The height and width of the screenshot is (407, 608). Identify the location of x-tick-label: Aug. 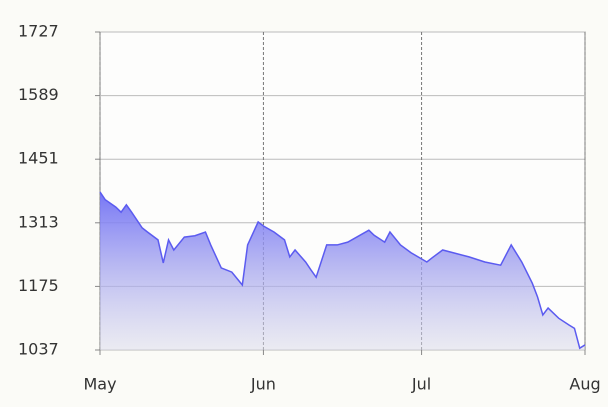
(584, 384).